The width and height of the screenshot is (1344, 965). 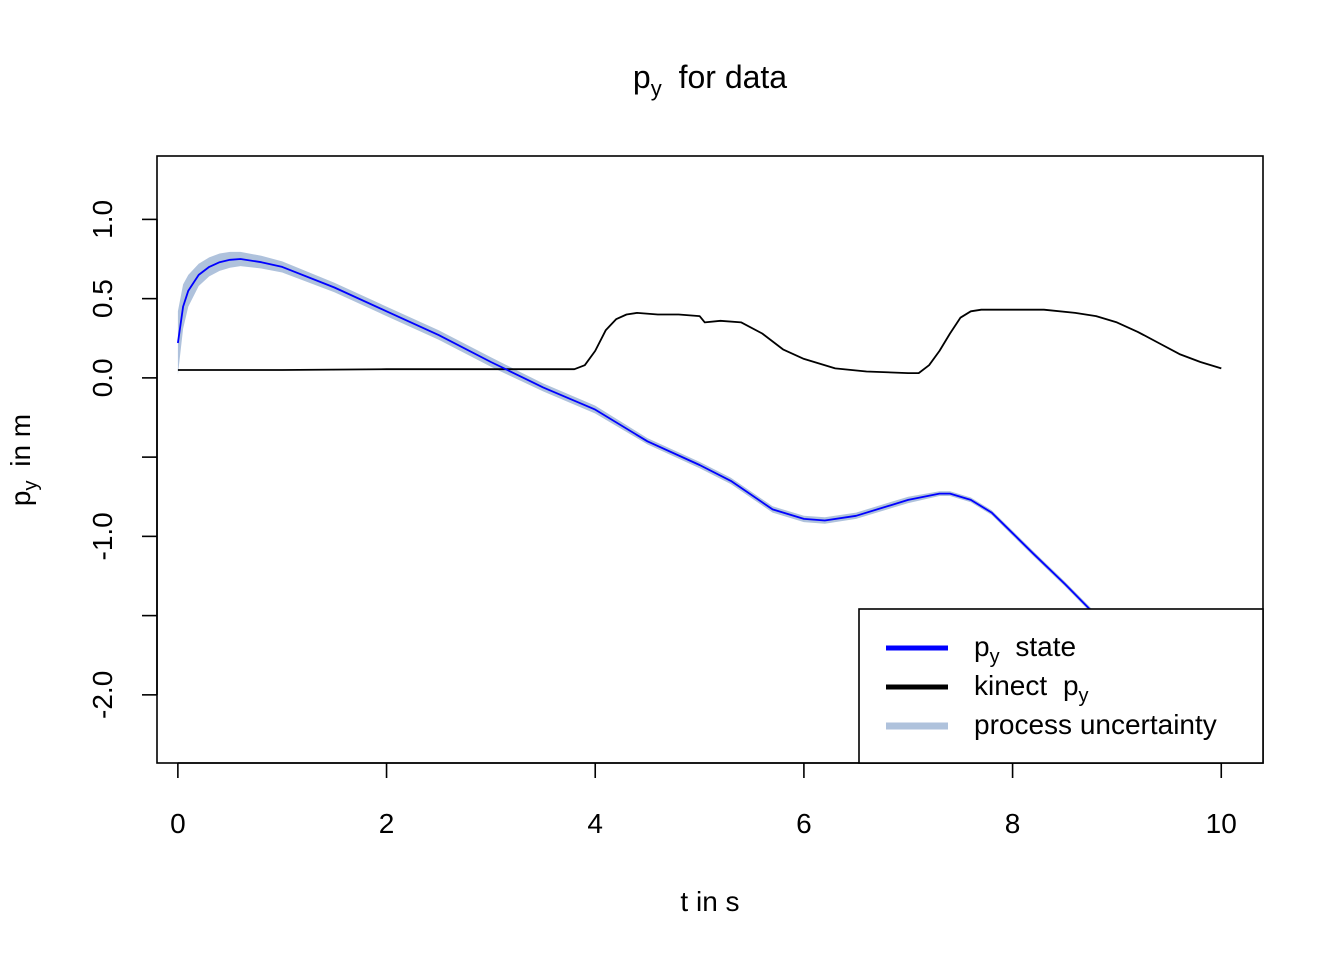 I want to click on y-axis-label-main: p, so click(x=20, y=499).